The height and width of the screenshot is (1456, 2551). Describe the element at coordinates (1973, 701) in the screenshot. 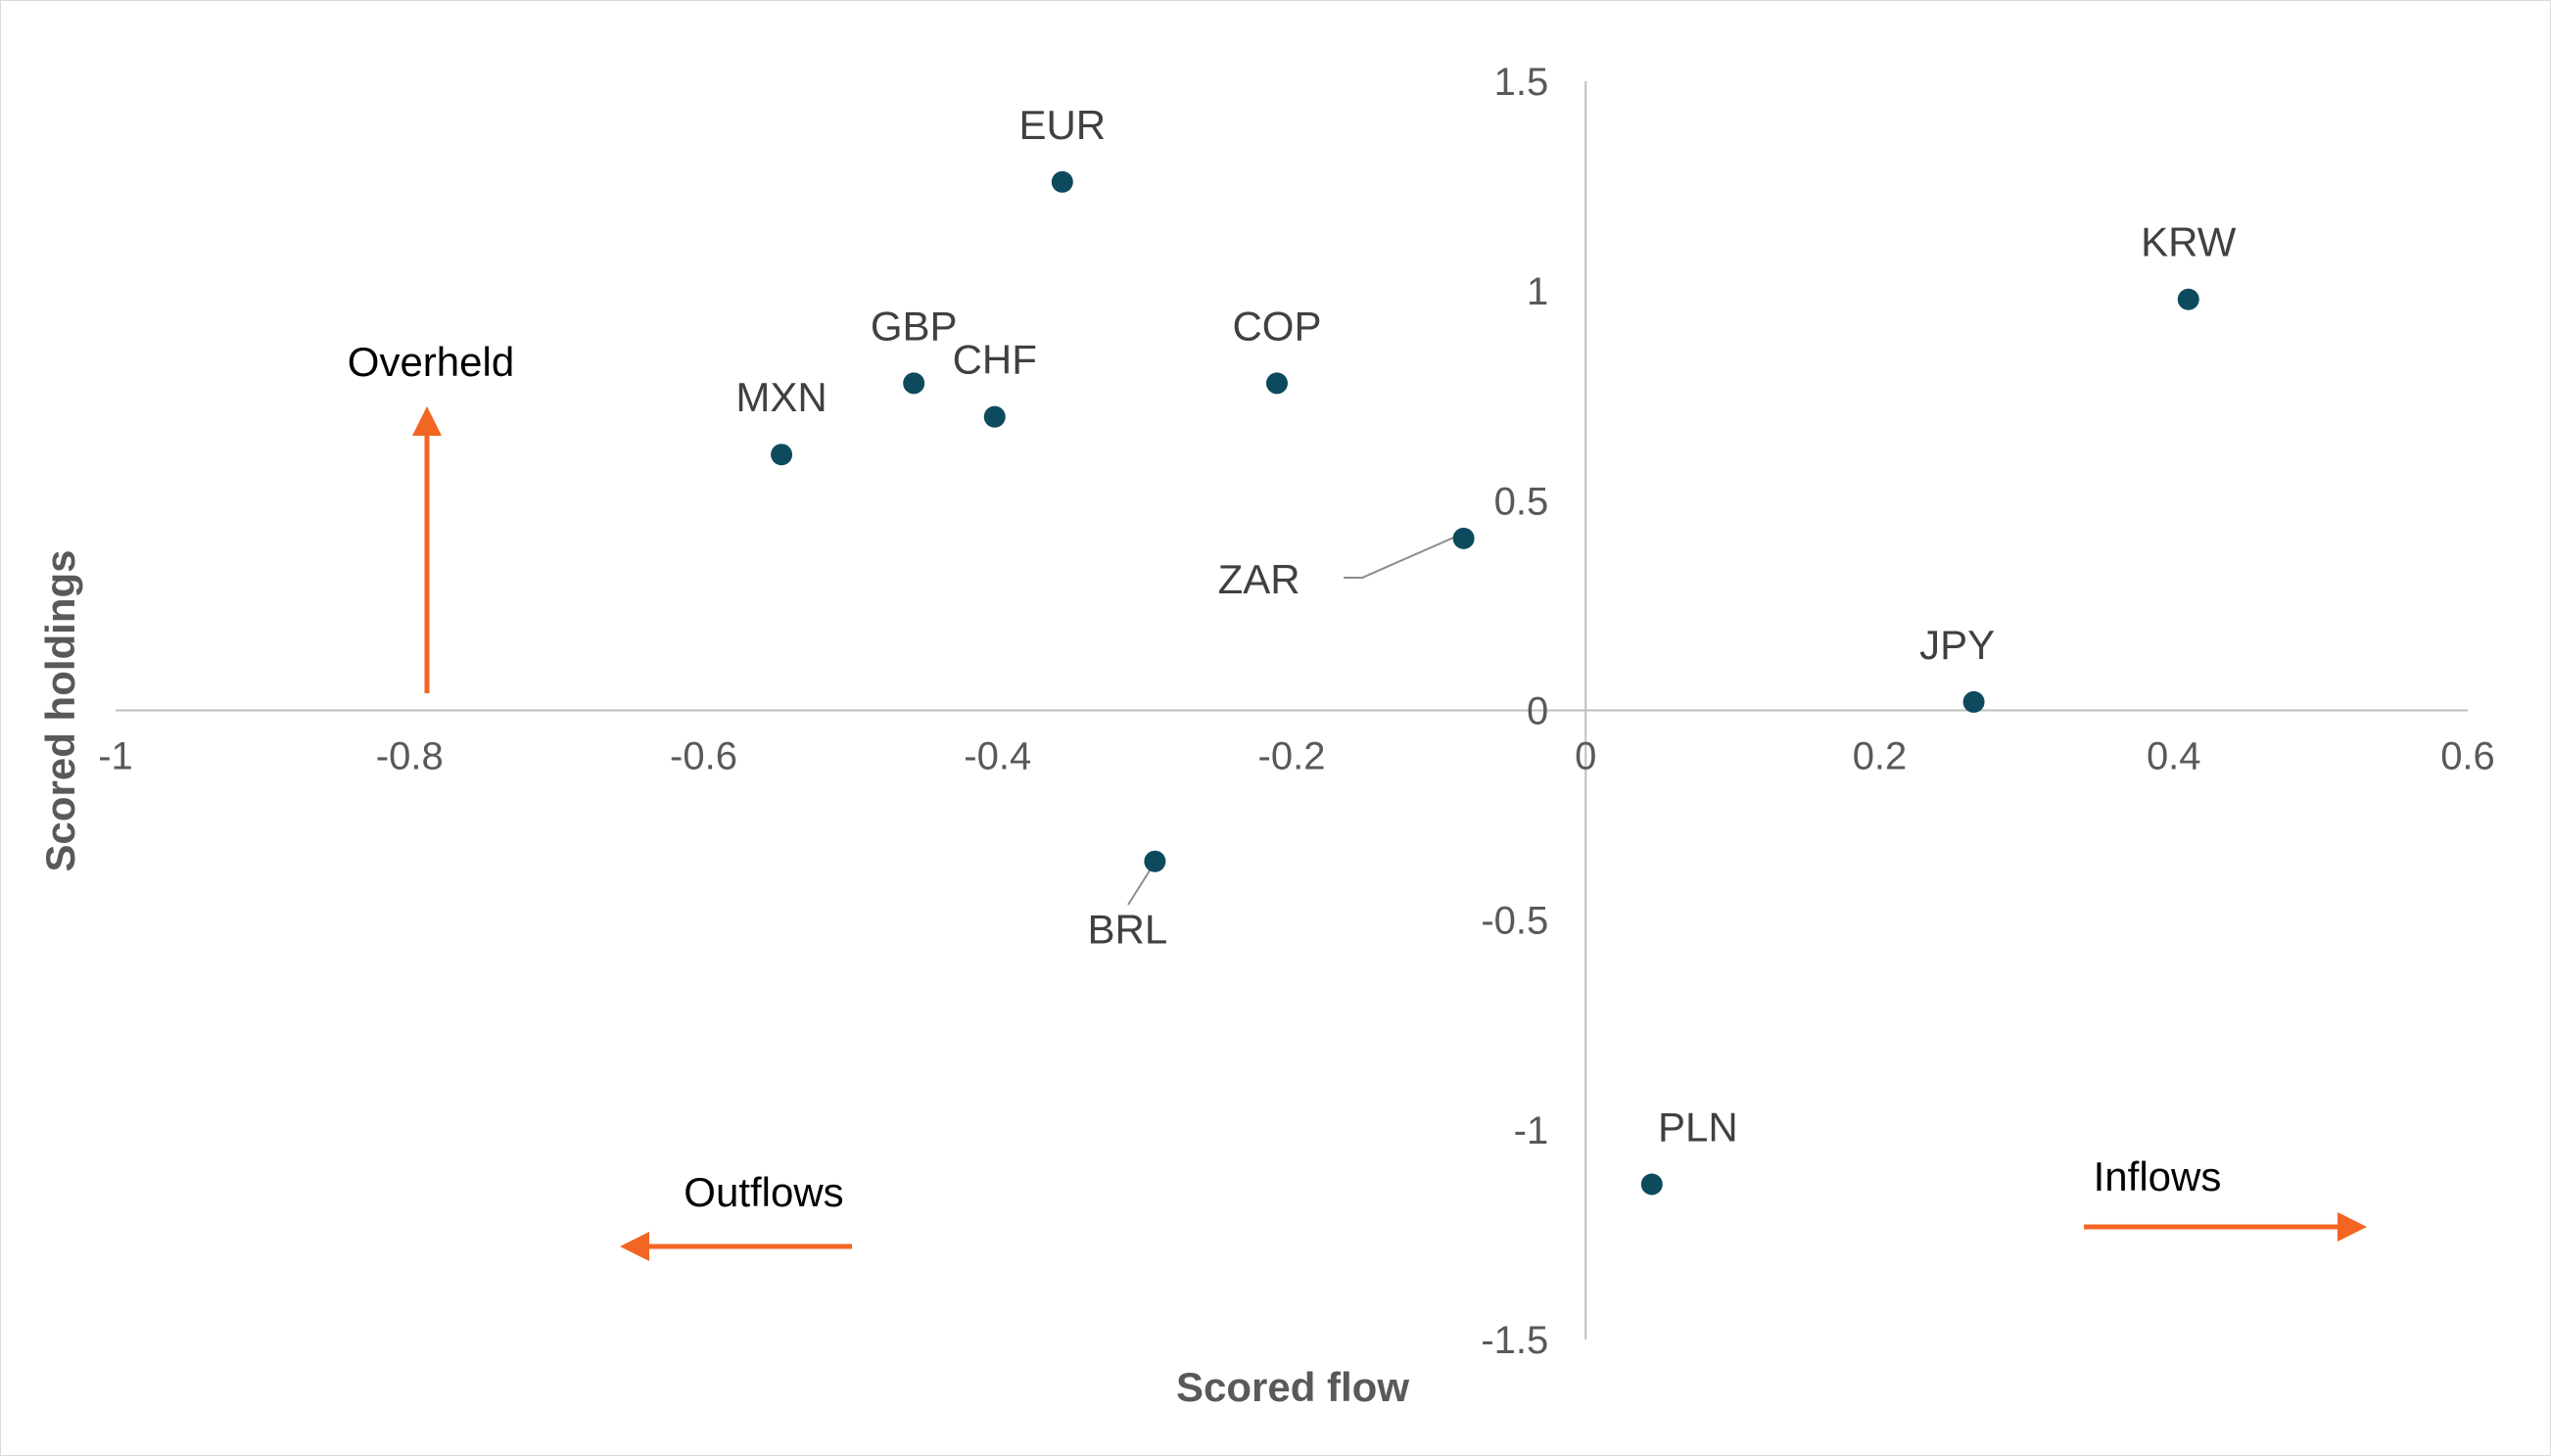

I see `data-point-jpy` at that location.